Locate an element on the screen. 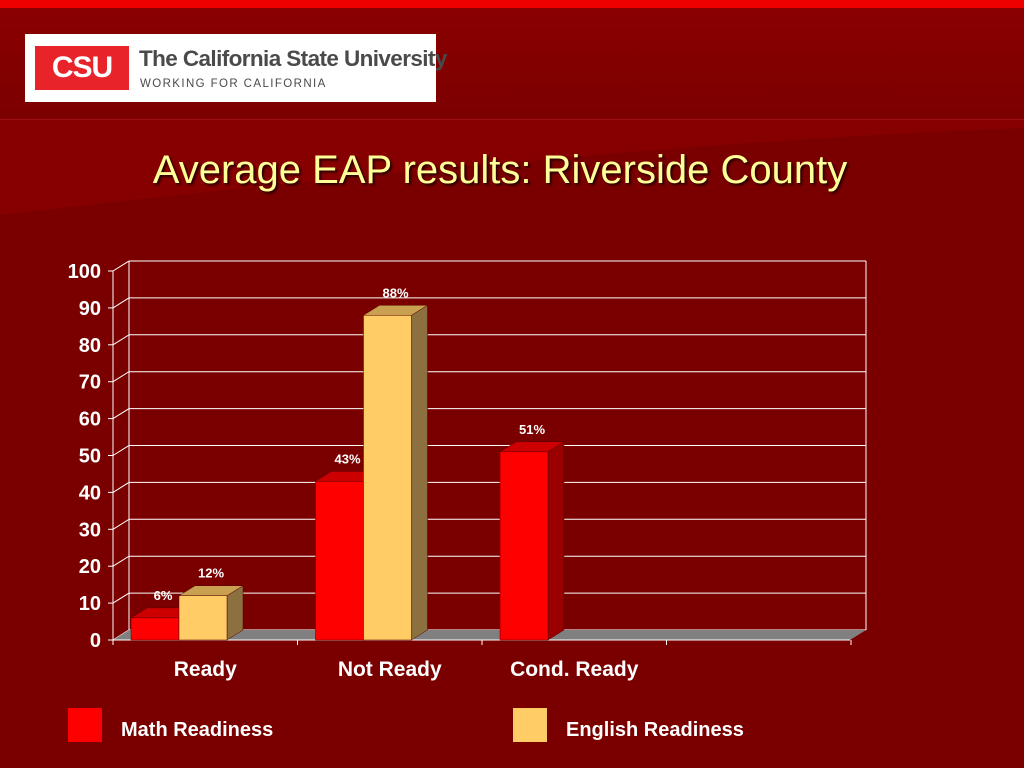 This screenshot has width=1024, height=768. data-label: 88% is located at coordinates (395, 292).